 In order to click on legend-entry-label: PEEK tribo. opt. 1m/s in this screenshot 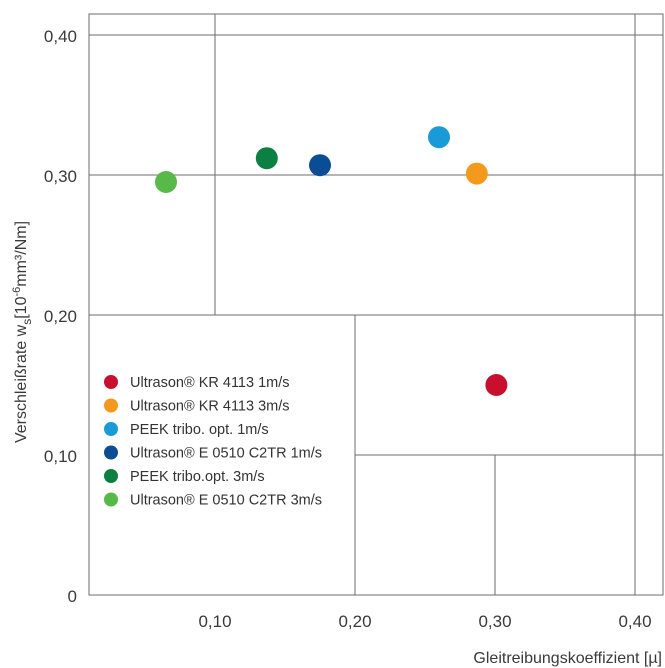, I will do `click(199, 430)`.